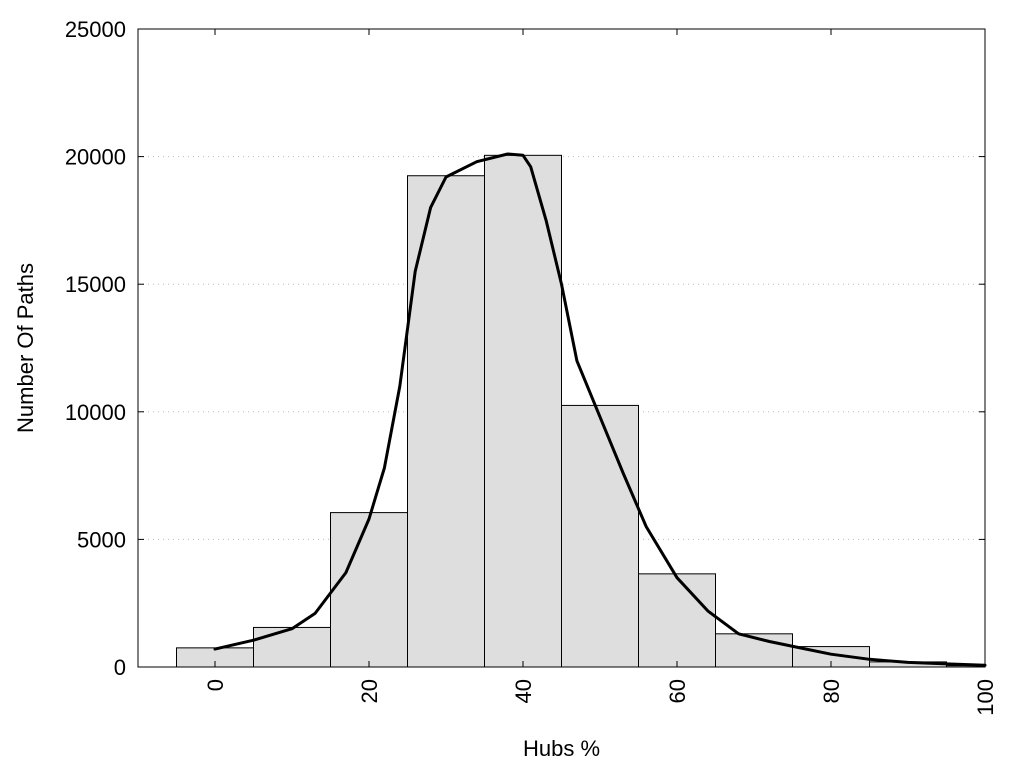  Describe the element at coordinates (369, 691) in the screenshot. I see `x-tick-label: 20` at that location.